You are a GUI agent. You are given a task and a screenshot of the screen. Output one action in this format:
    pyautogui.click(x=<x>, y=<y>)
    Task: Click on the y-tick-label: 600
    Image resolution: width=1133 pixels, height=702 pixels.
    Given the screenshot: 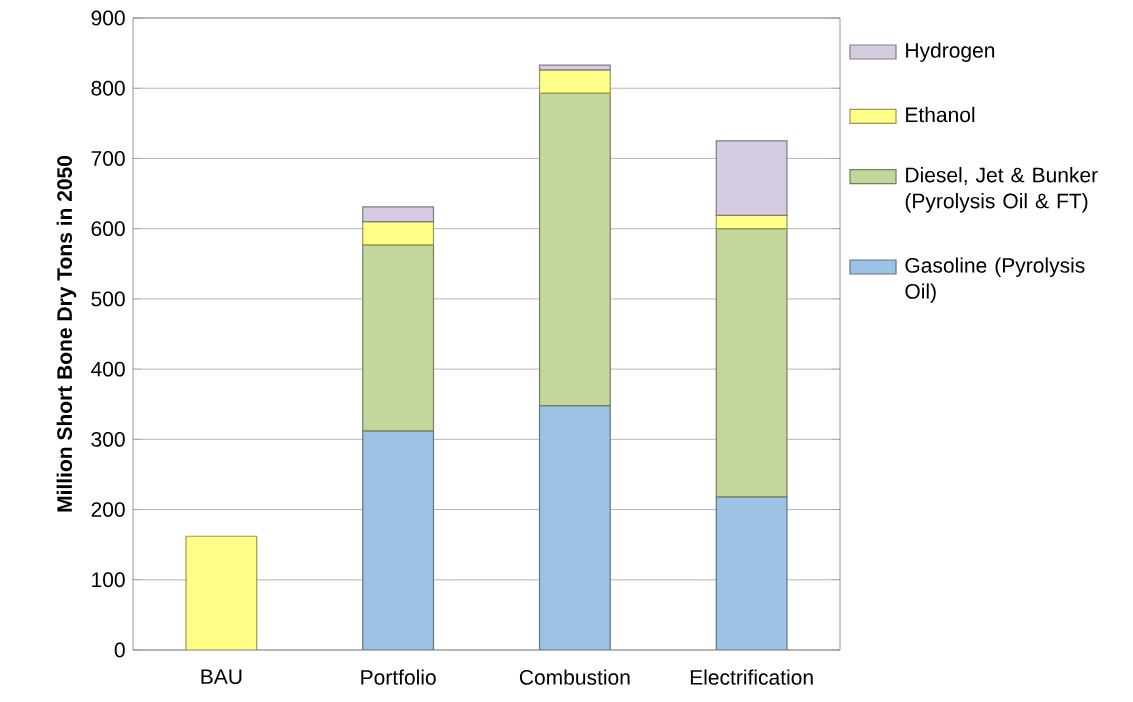 What is the action you would take?
    pyautogui.click(x=108, y=229)
    